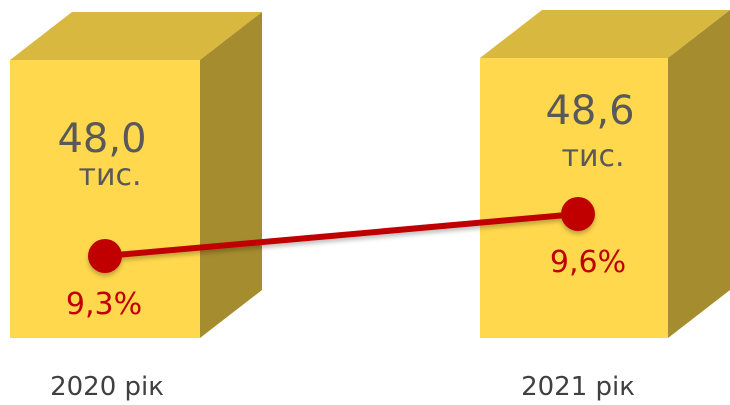 This screenshot has width=730, height=405. I want to click on percent-series, so click(341, 235).